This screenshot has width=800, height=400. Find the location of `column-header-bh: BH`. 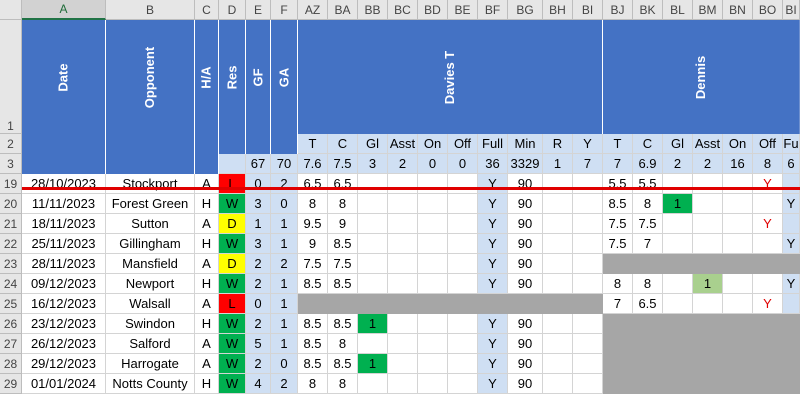

column-header-bh: BH is located at coordinates (558, 10).